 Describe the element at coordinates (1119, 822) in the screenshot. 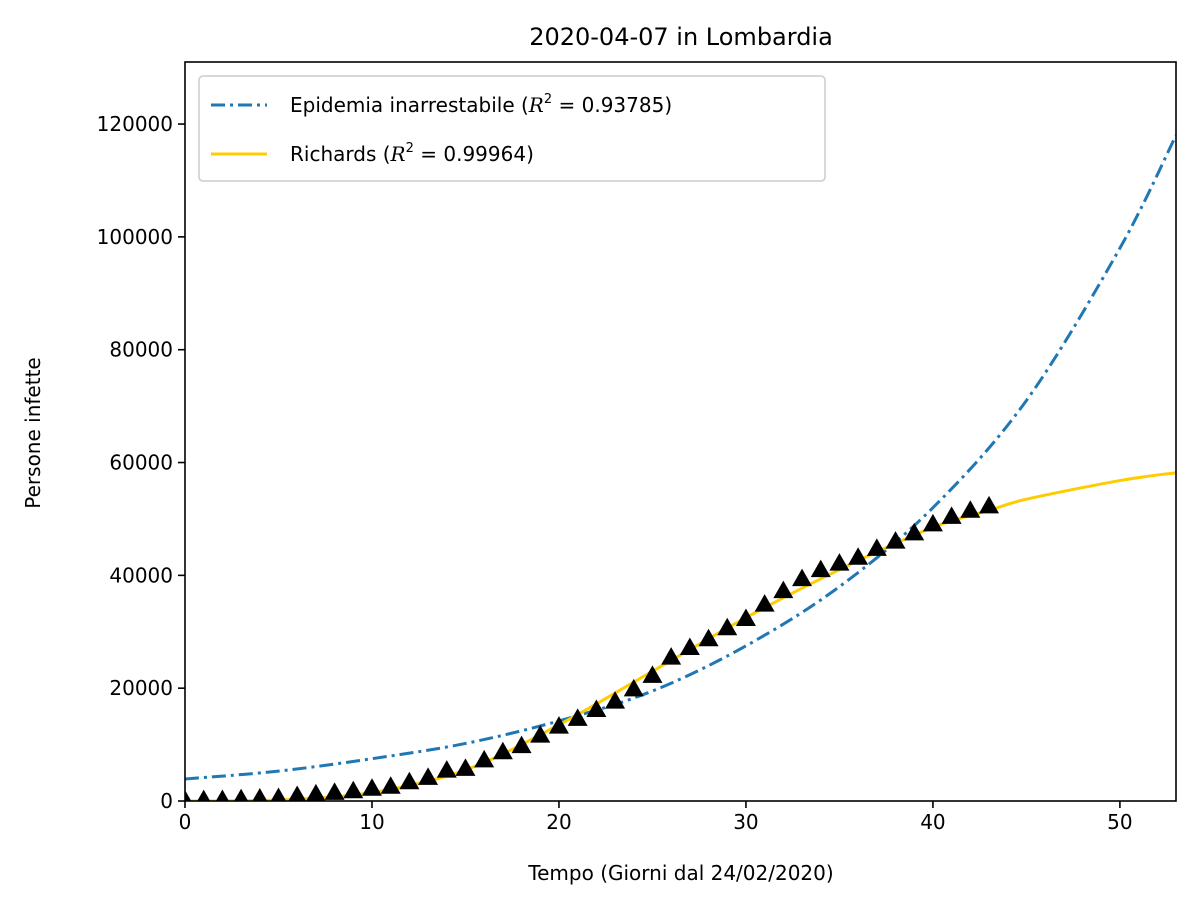

I see `x-tick-label: 50` at that location.